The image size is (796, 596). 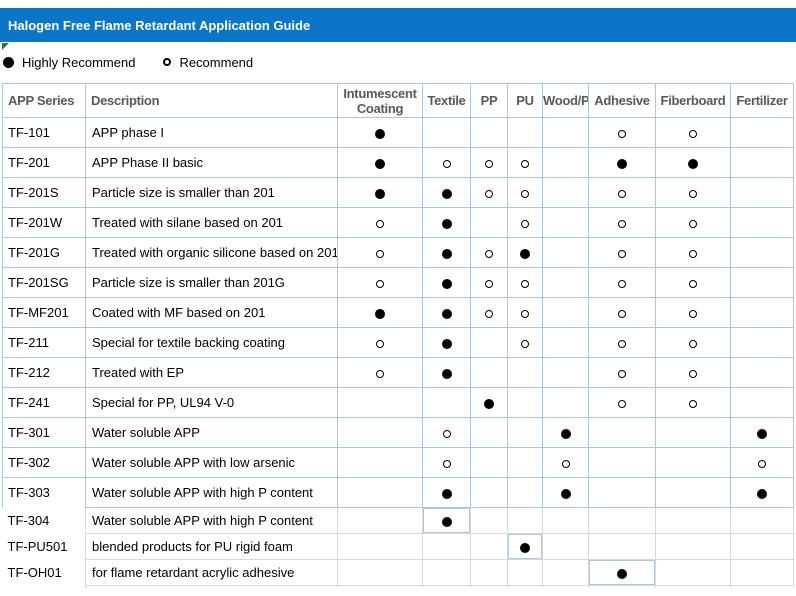 What do you see at coordinates (44, 546) in the screenshot?
I see `series-cell: TF-PU501` at bounding box center [44, 546].